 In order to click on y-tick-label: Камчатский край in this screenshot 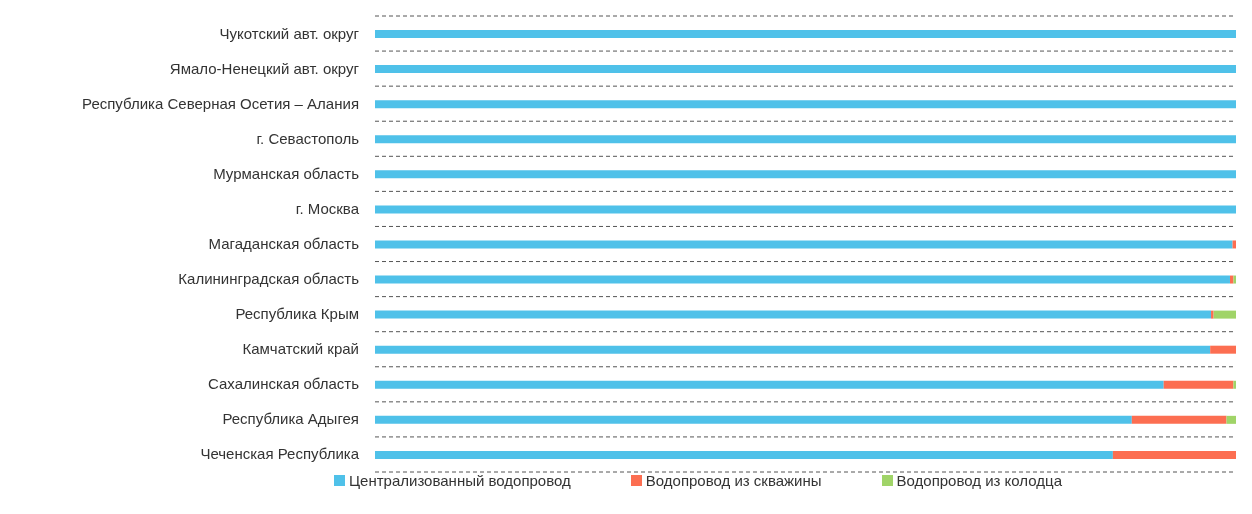, I will do `click(300, 349)`.